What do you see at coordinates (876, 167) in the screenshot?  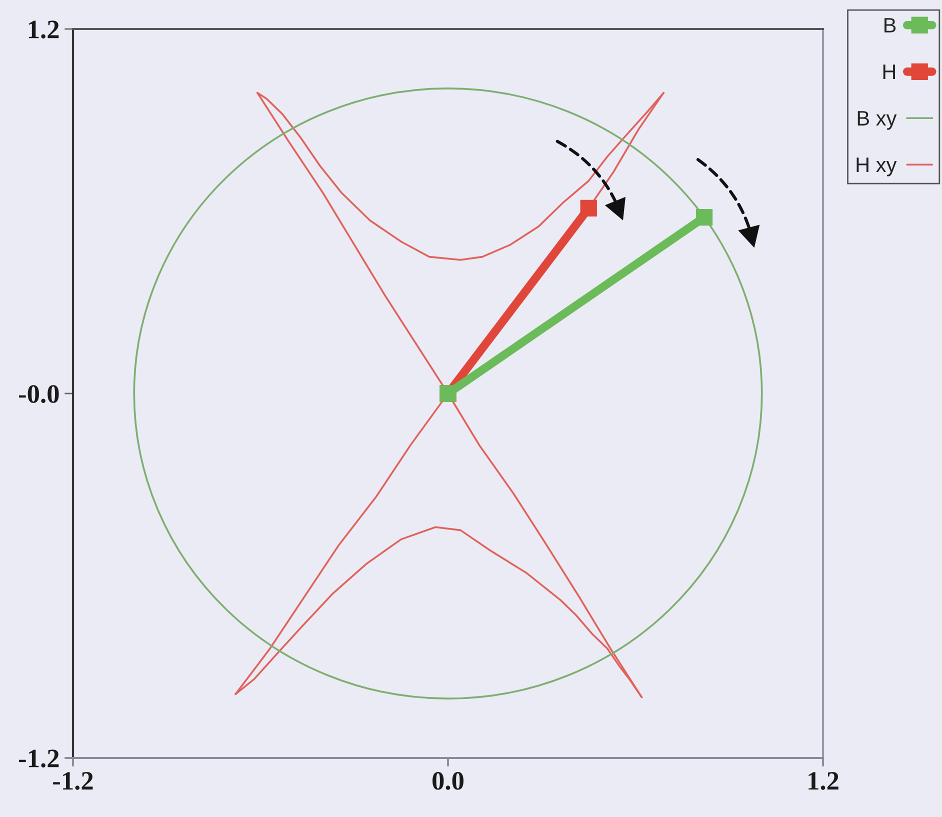 I see `legend-label: H xy` at bounding box center [876, 167].